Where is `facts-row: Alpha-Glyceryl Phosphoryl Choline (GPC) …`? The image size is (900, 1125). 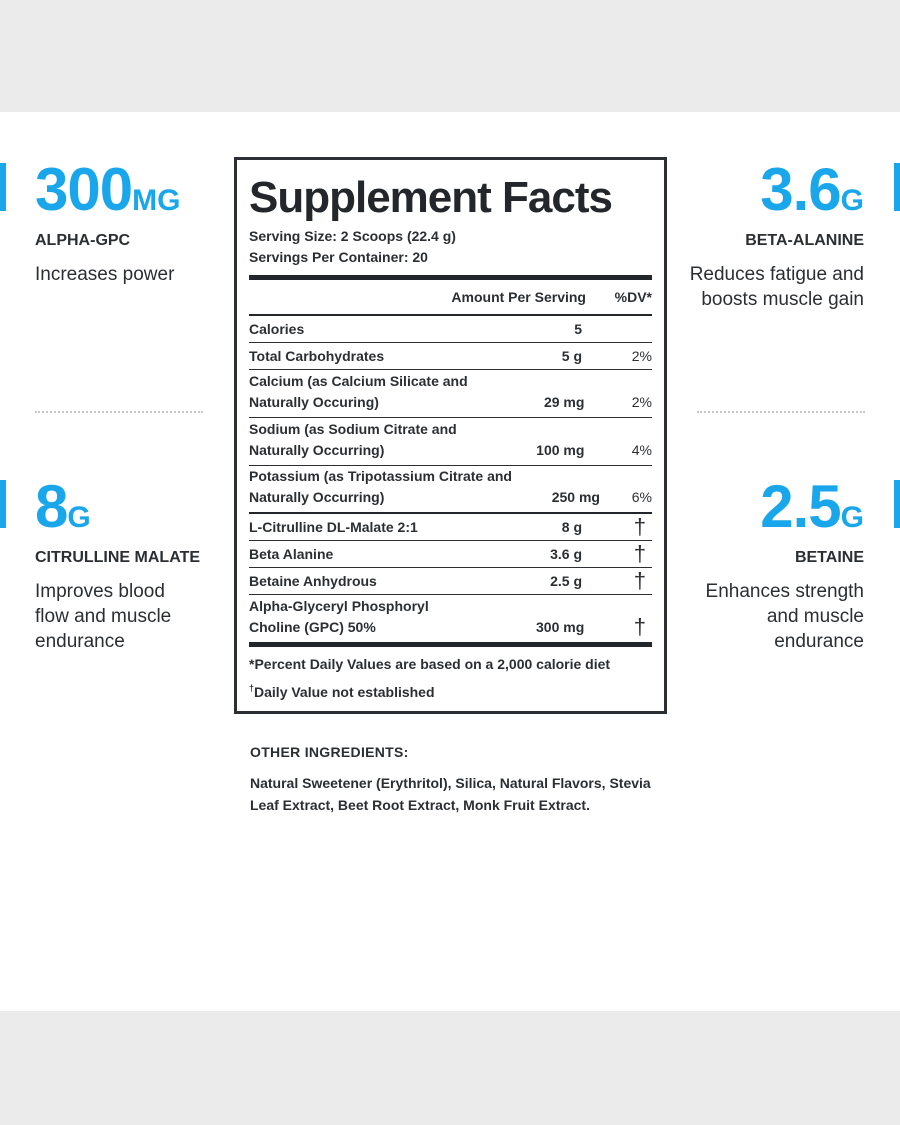 facts-row: Alpha-Glyceryl Phosphoryl Choline (GPC) … is located at coordinates (450, 618).